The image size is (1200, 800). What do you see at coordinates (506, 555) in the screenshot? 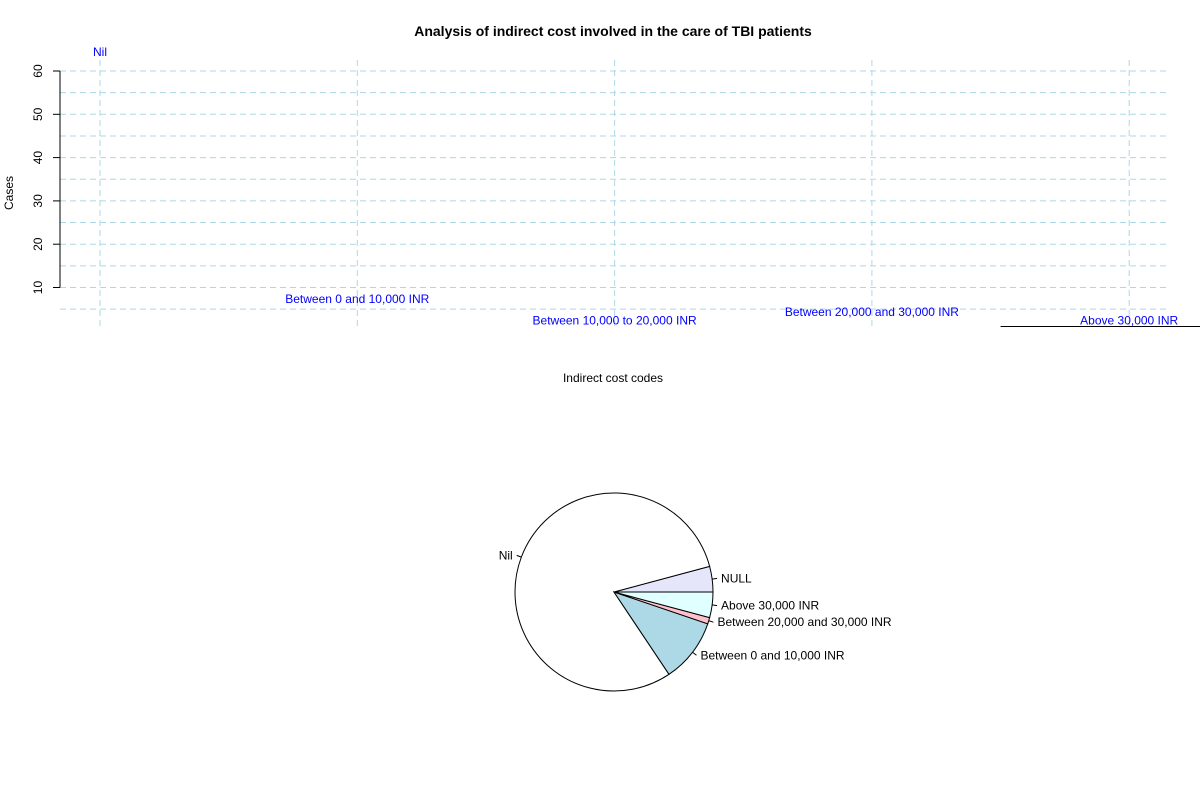
I see `pie-label: Nil` at bounding box center [506, 555].